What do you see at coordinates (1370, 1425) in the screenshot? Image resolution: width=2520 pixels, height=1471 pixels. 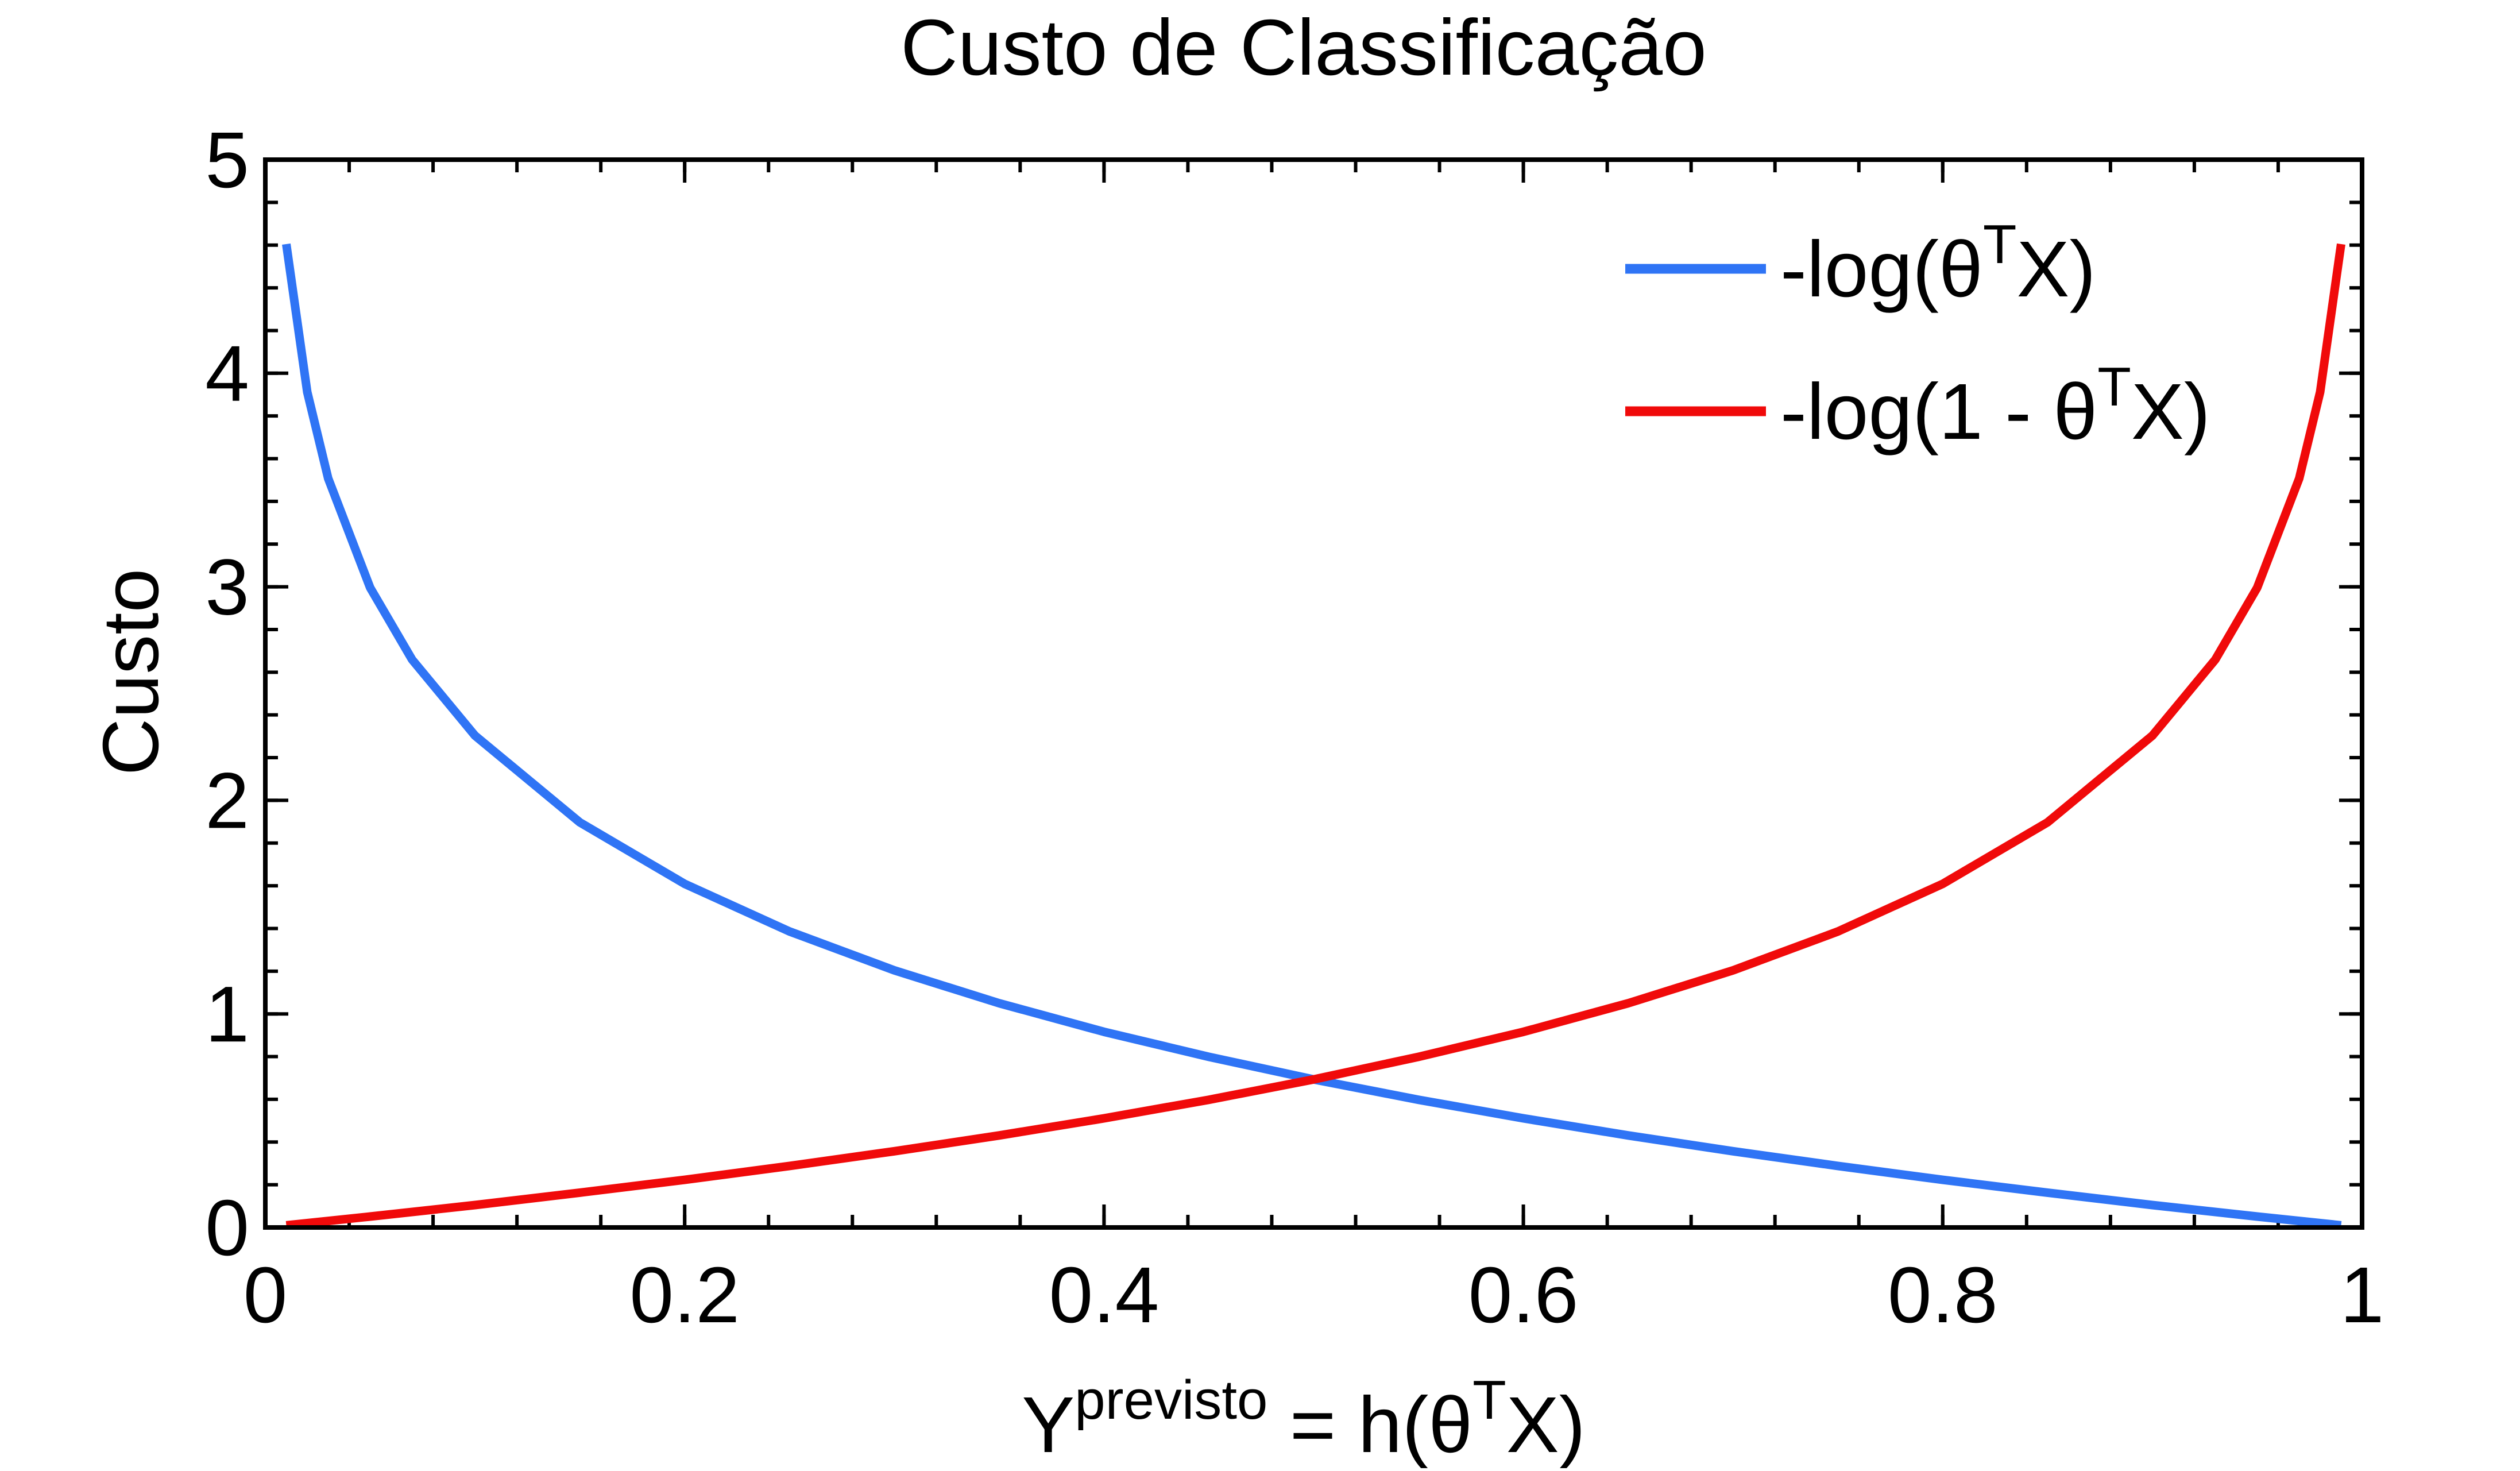 I see `x-axis-label-rest: = h(θ` at bounding box center [1370, 1425].